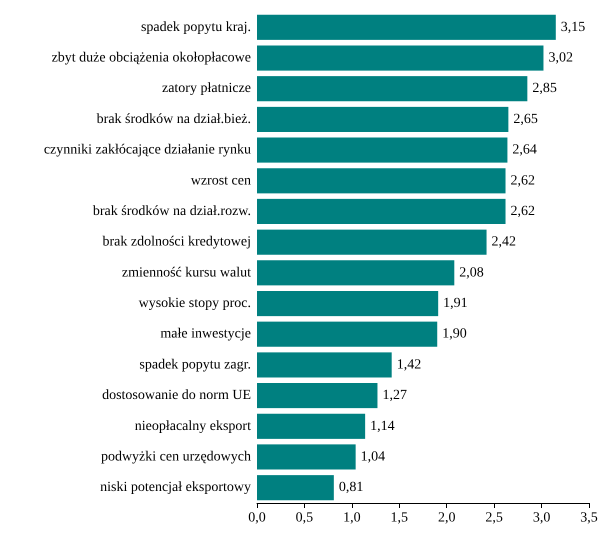 This screenshot has height=533, width=603. Describe the element at coordinates (409, 364) in the screenshot. I see `data-label: 1,42` at that location.